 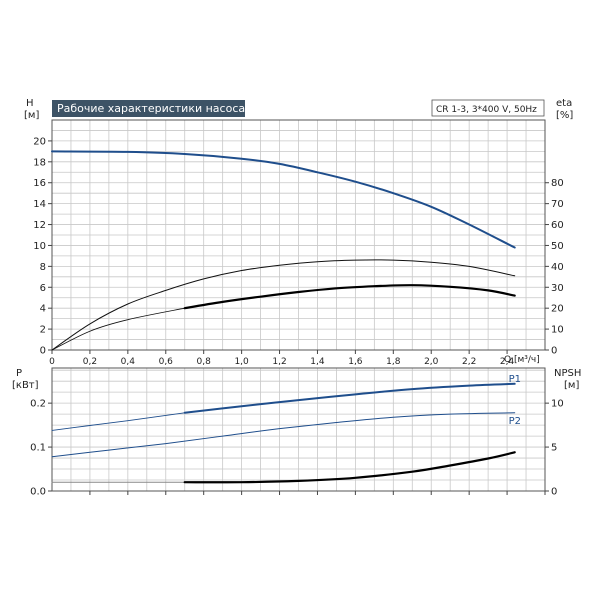 What do you see at coordinates (166, 362) in the screenshot?
I see `x-tick-label: 0,6` at bounding box center [166, 362].